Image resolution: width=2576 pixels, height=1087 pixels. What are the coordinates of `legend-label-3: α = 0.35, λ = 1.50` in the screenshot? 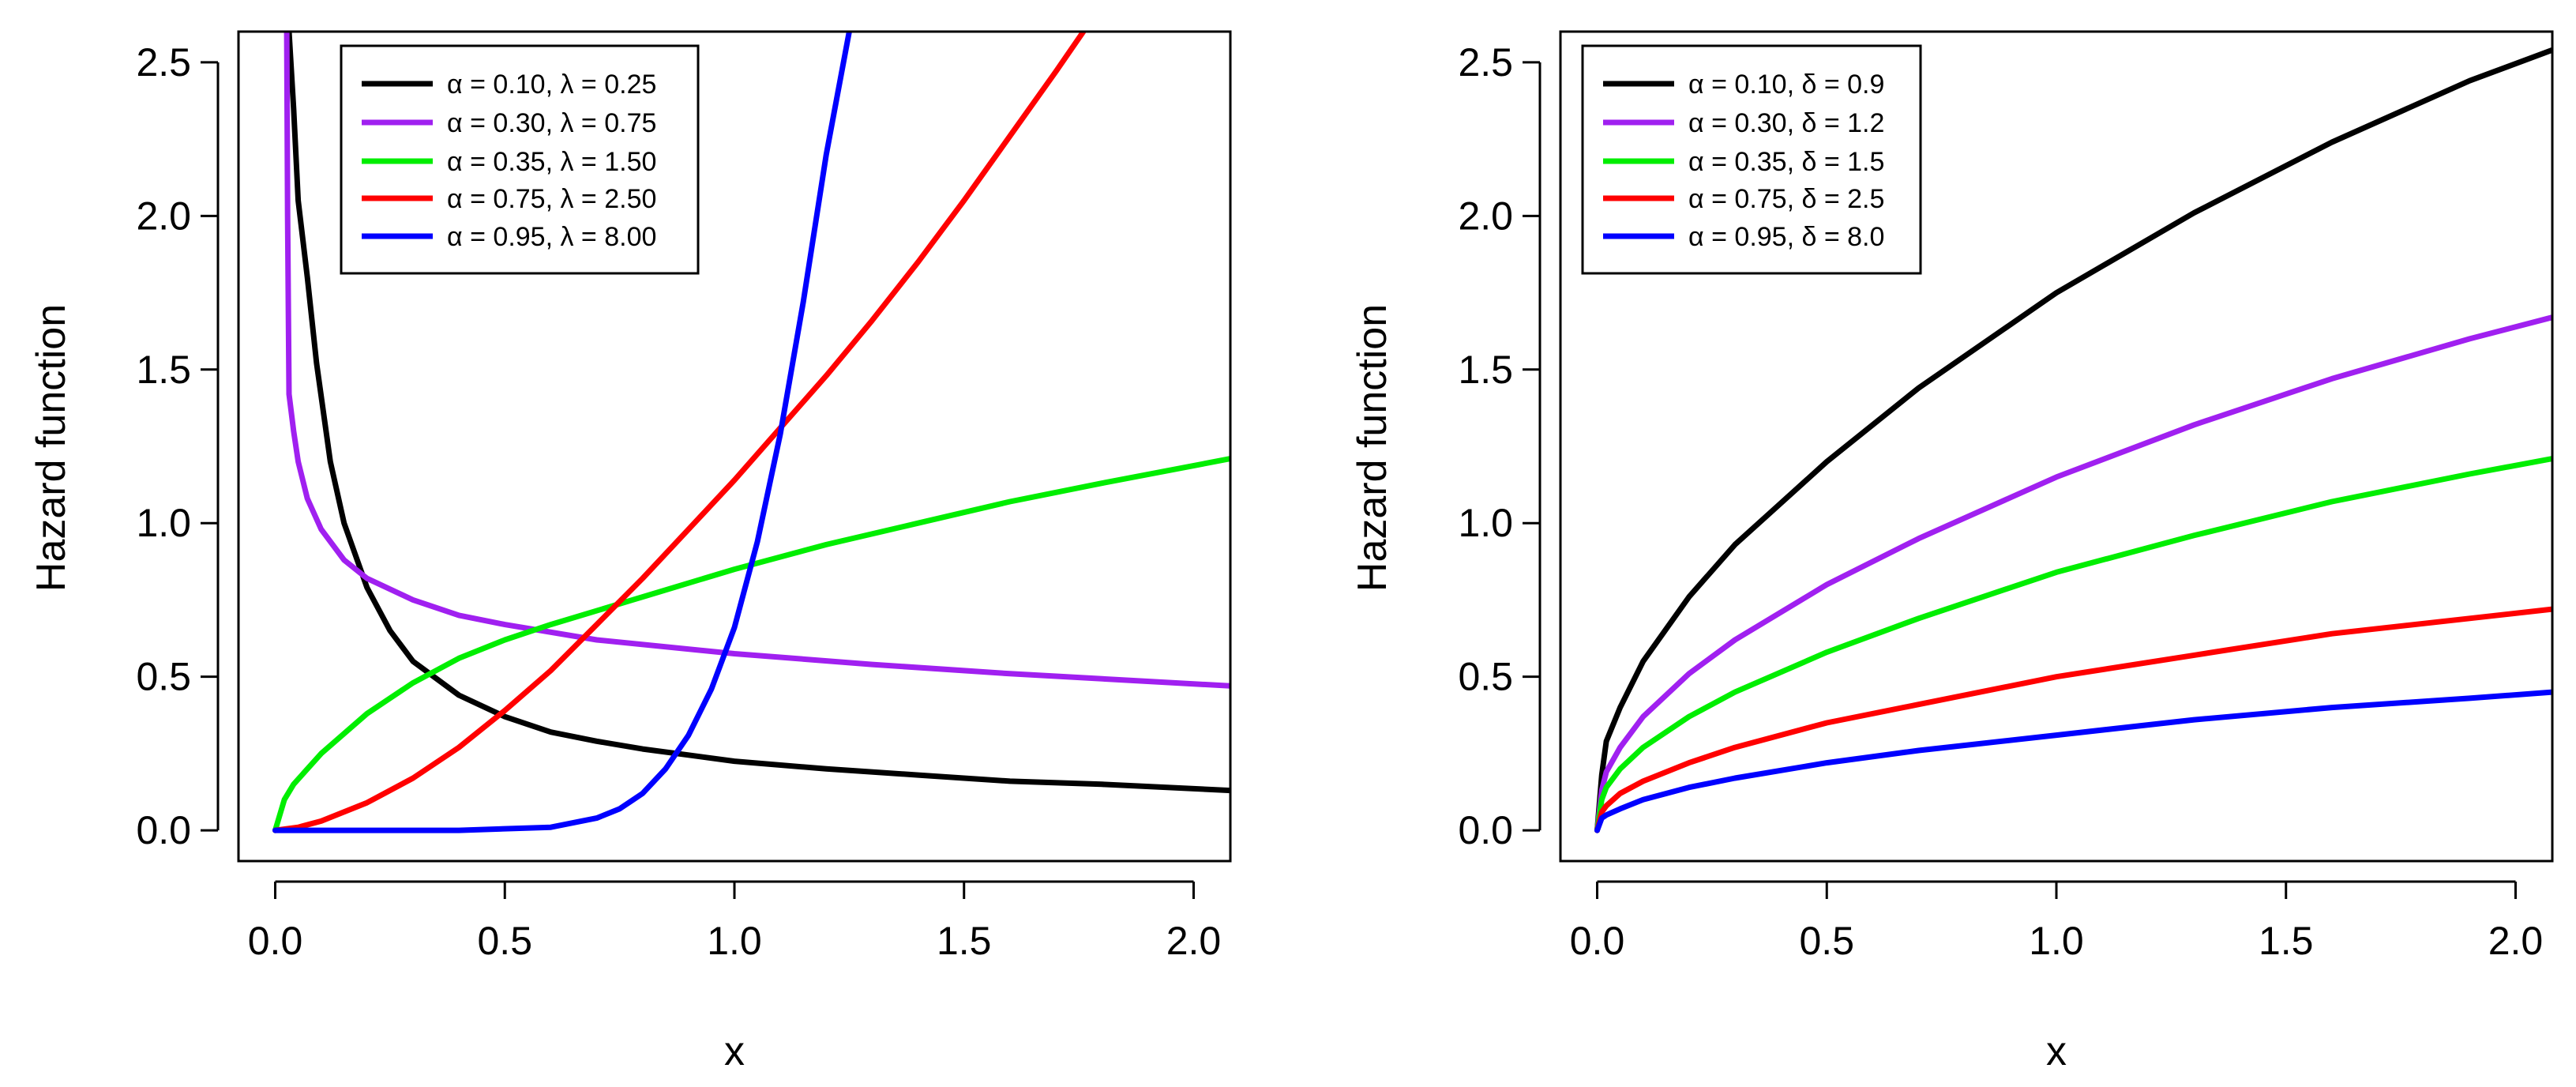 It's located at (551, 162).